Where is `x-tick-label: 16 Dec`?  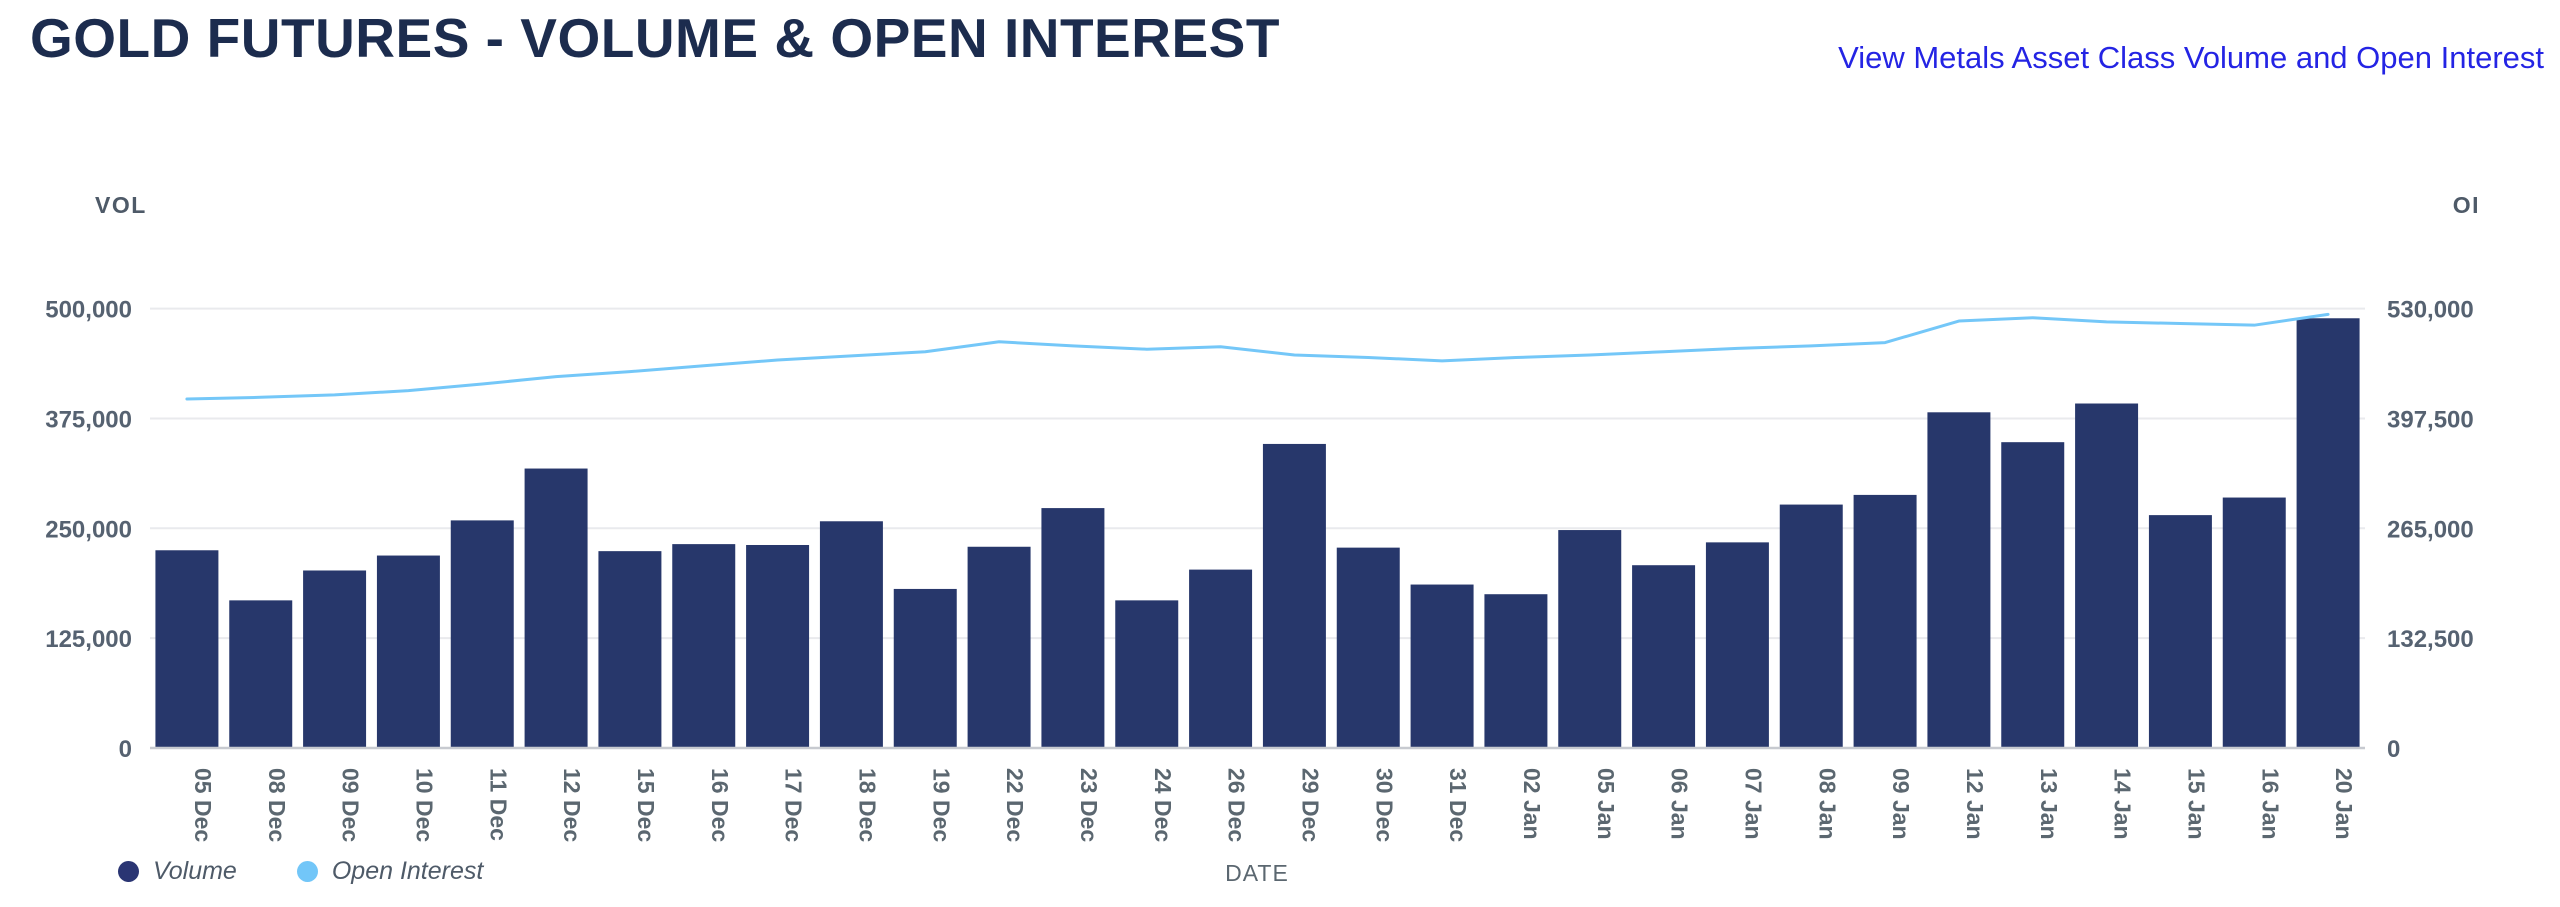
x-tick-label: 16 Dec is located at coordinates (720, 805).